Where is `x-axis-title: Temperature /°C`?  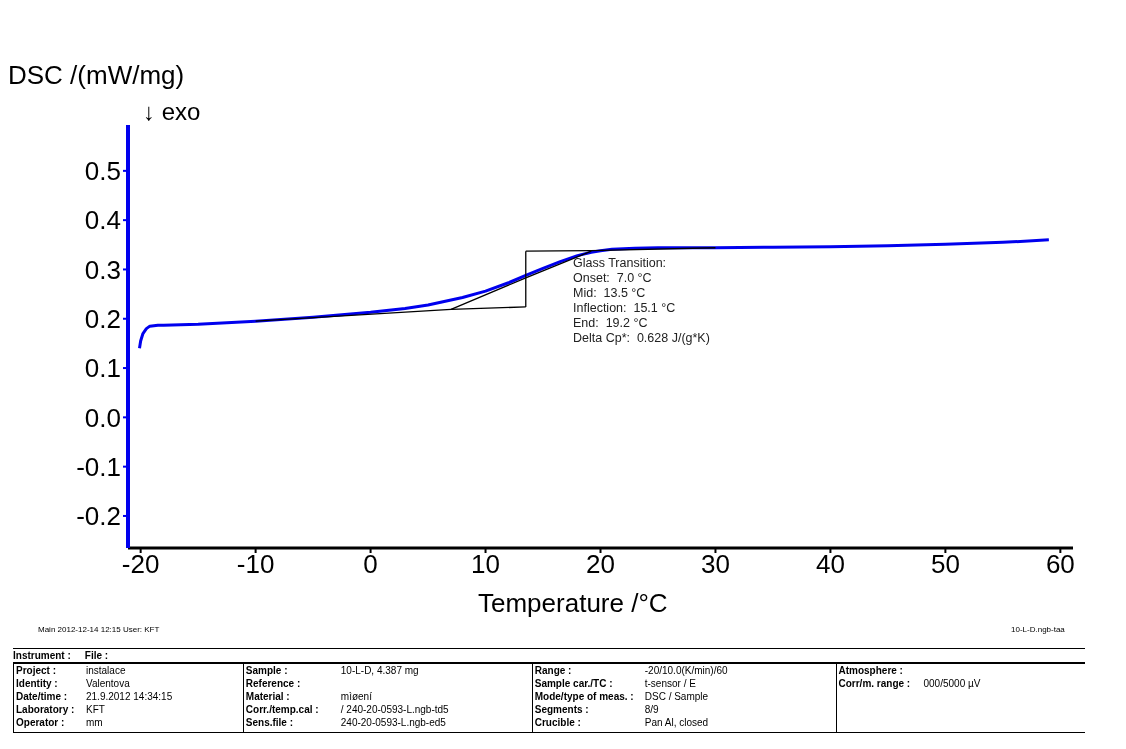
x-axis-title: Temperature /°C is located at coordinates (573, 603).